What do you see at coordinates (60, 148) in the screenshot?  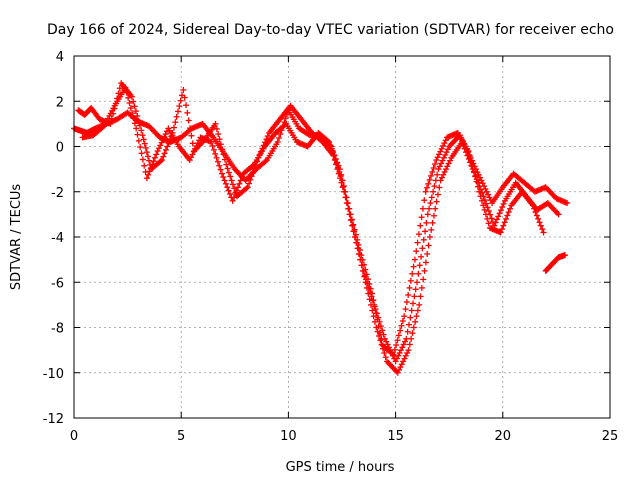 I see `y-tick-label: 0` at bounding box center [60, 148].